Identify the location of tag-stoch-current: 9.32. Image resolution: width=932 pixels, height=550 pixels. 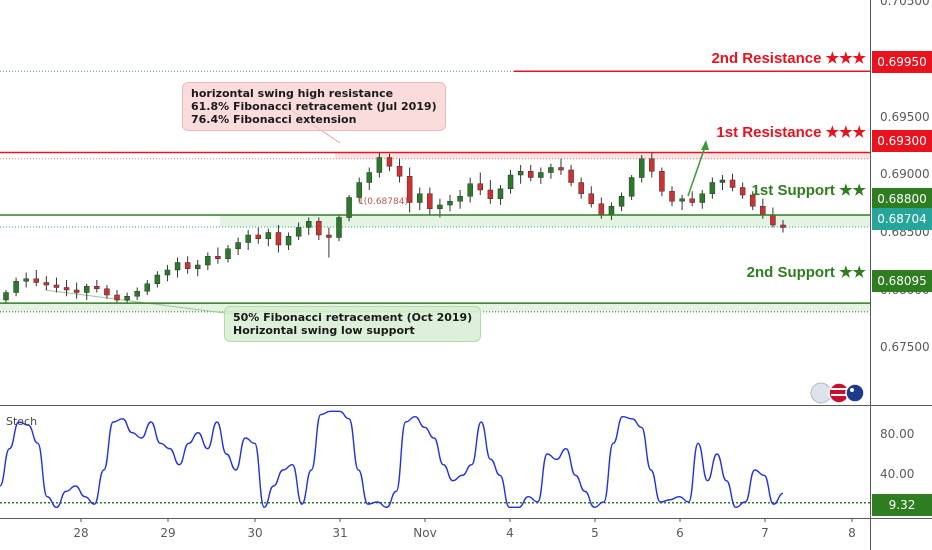
(902, 505).